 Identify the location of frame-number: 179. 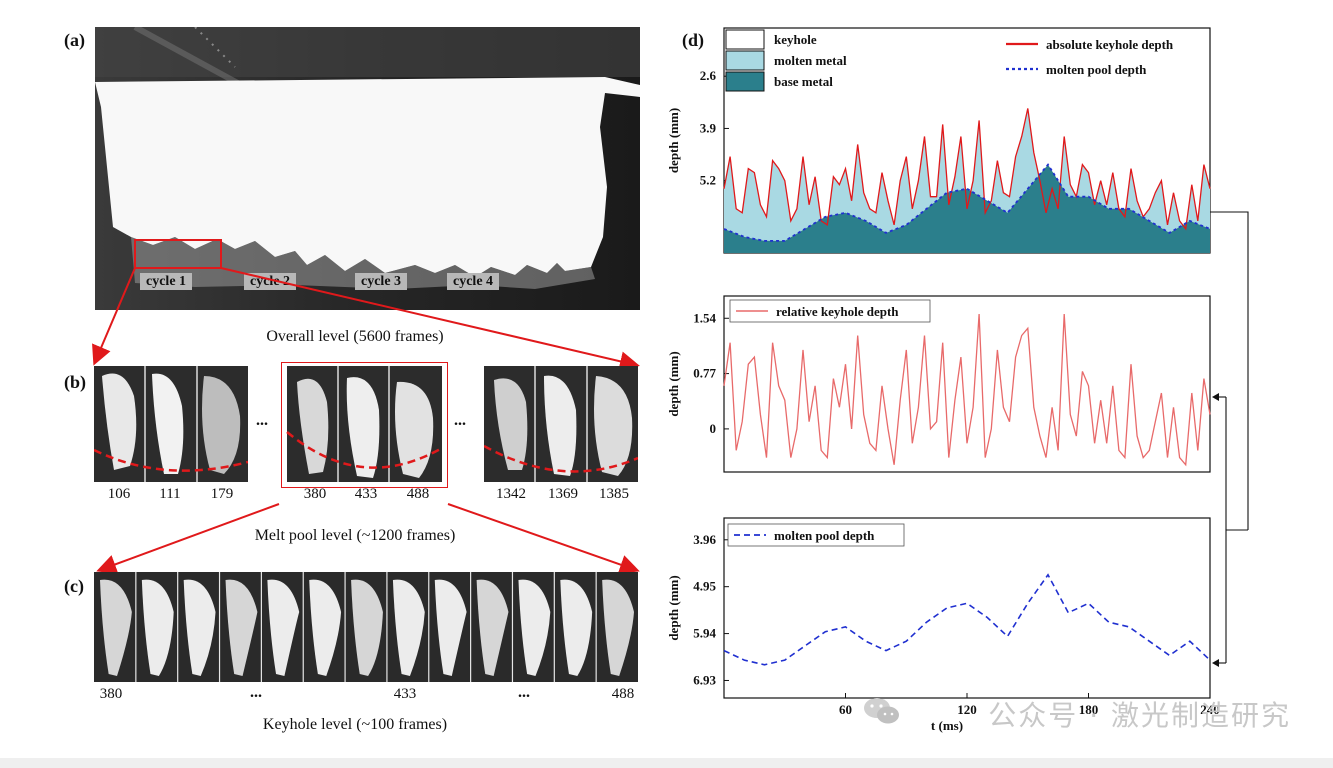
(222, 494).